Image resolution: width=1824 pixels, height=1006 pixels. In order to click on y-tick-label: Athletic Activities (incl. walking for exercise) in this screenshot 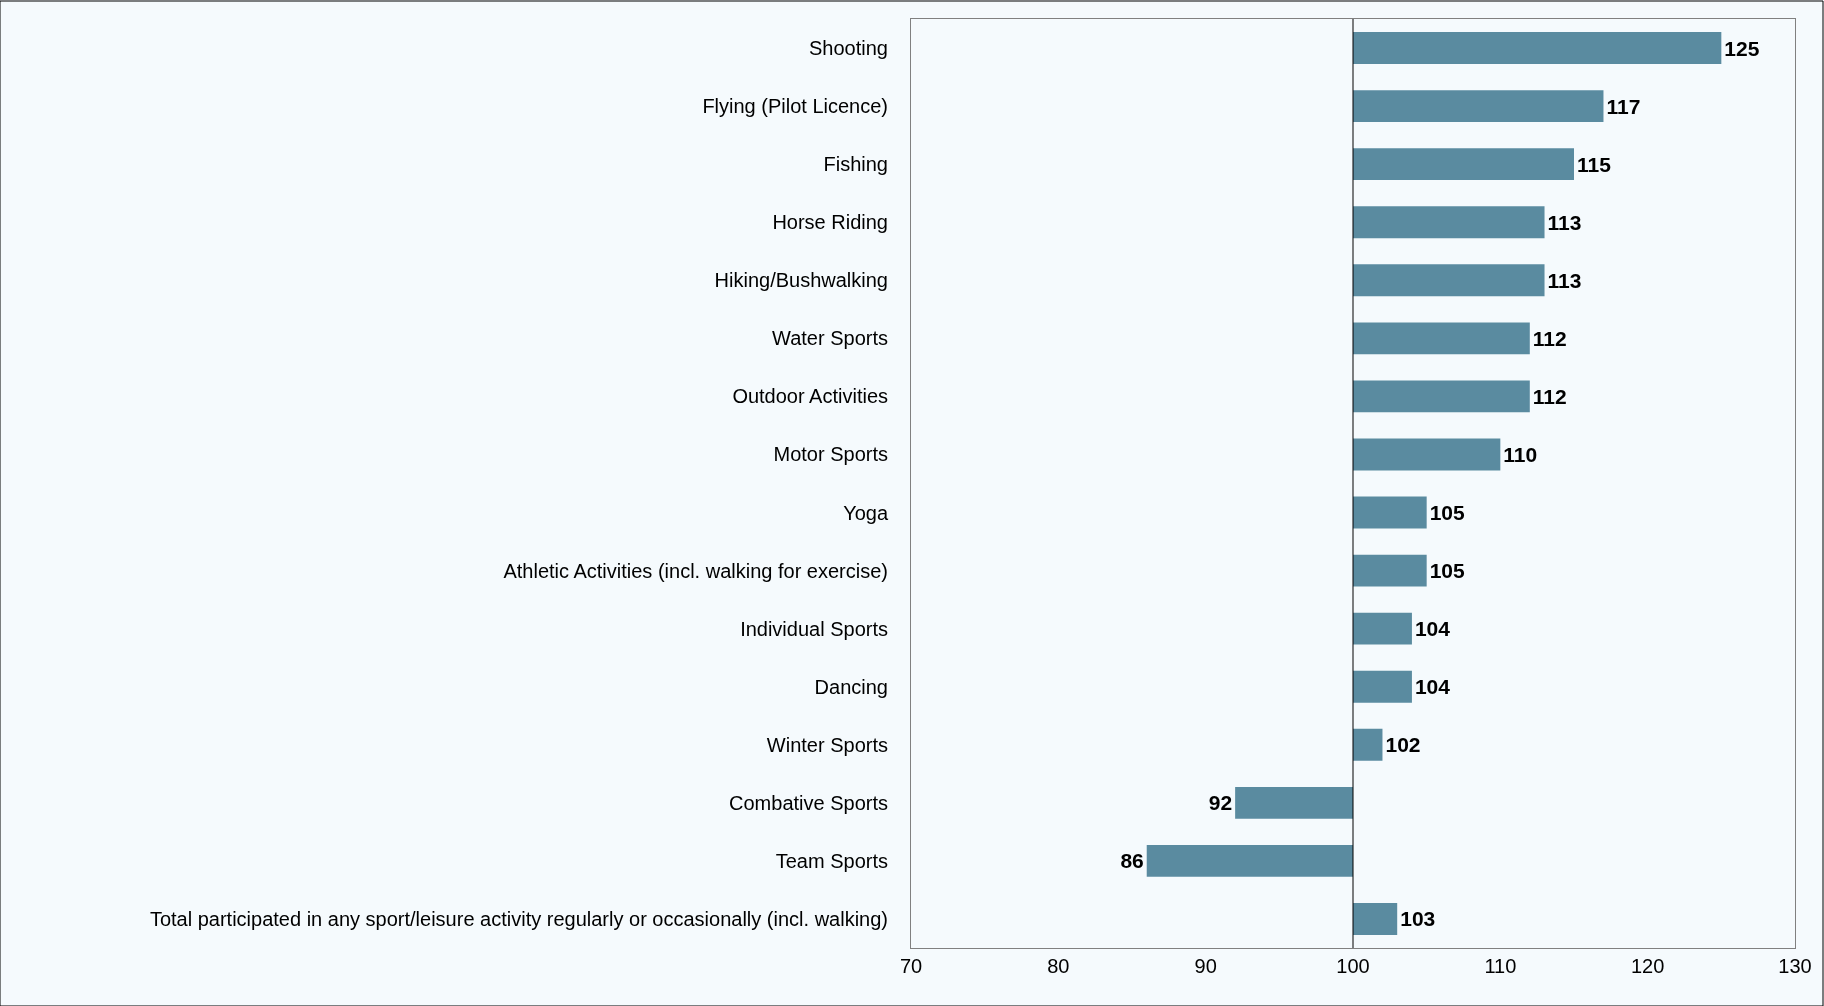, I will do `click(695, 570)`.